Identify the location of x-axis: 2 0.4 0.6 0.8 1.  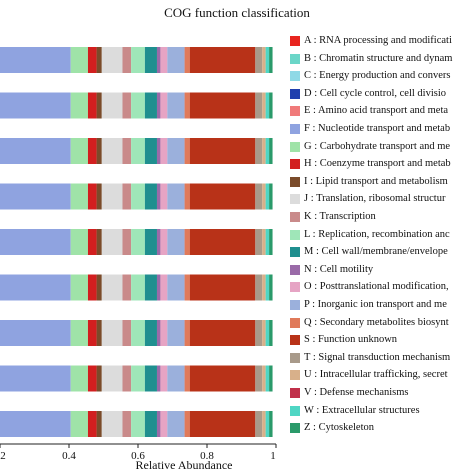
(138, 452).